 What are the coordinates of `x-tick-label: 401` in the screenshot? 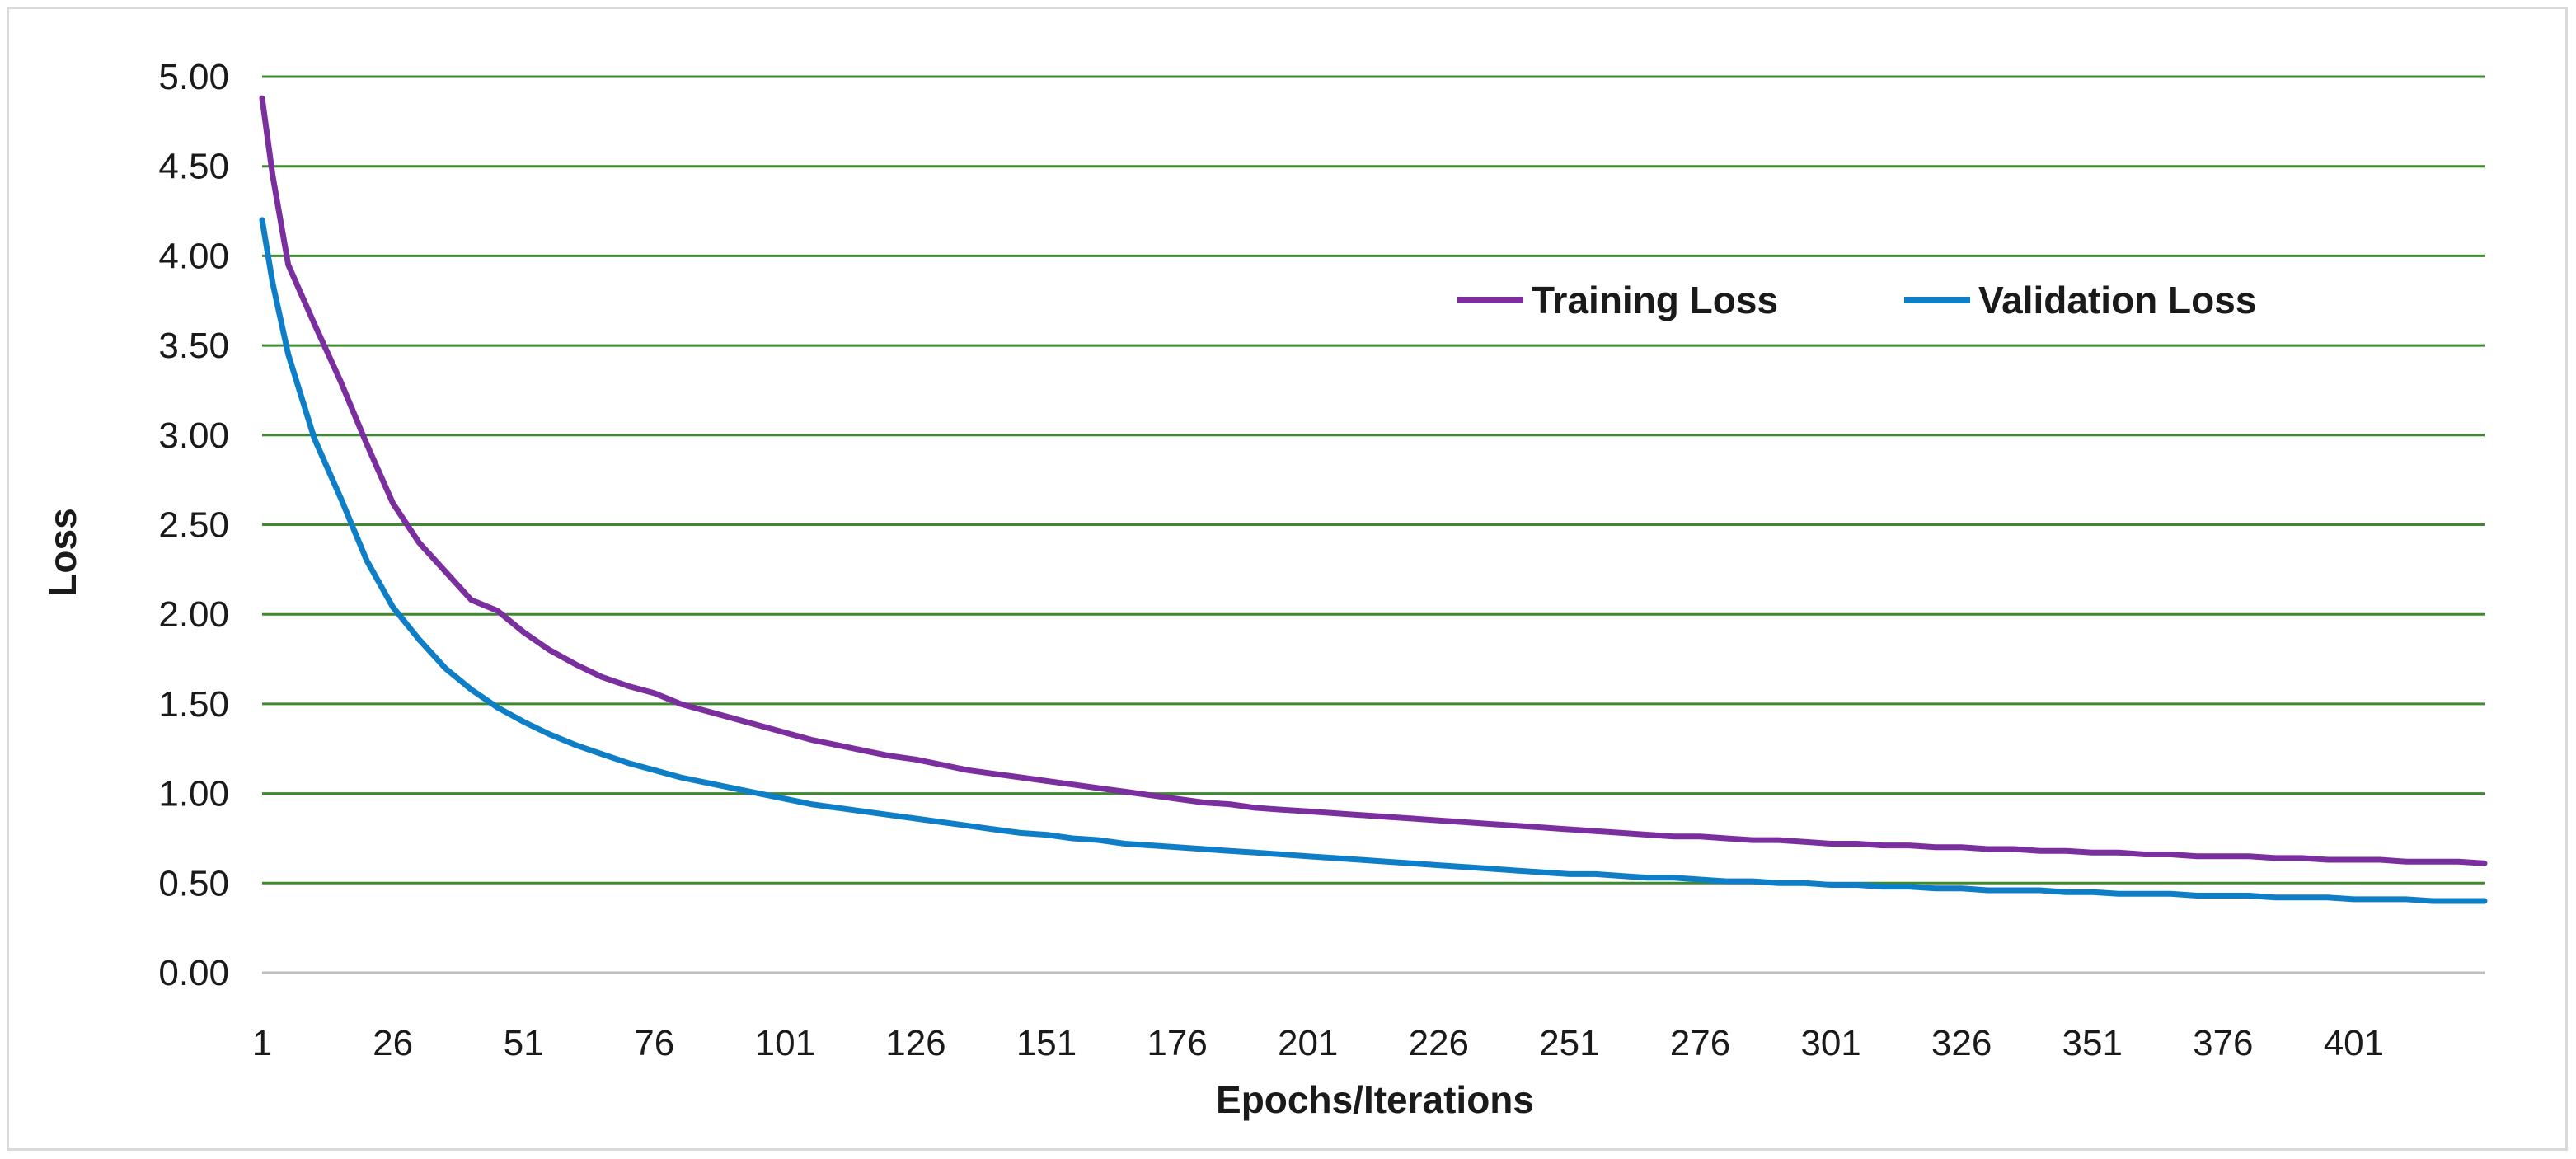 It's located at (2354, 1043).